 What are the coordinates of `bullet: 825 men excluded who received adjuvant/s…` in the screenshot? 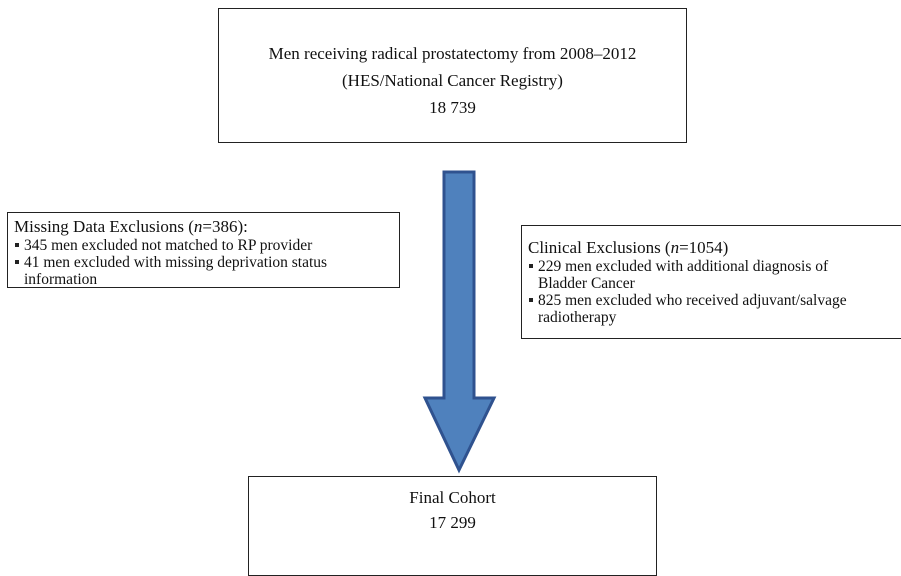 It's located at (714, 309).